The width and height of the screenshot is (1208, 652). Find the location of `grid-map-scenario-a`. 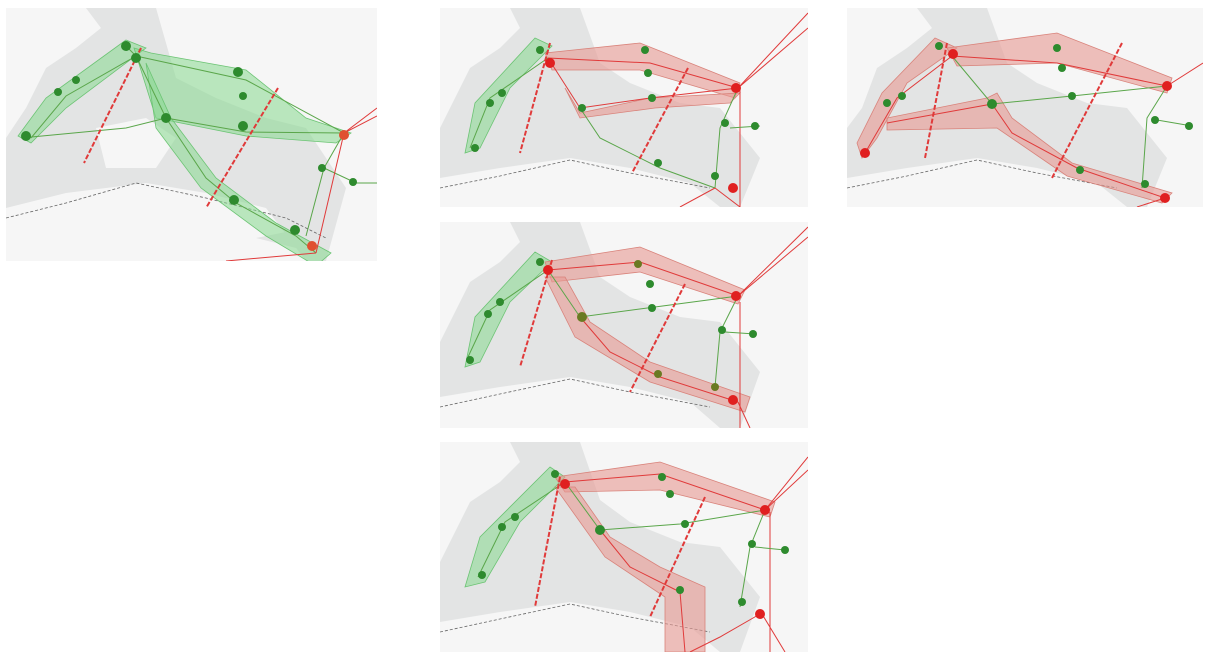

grid-map-scenario-a is located at coordinates (624, 107).